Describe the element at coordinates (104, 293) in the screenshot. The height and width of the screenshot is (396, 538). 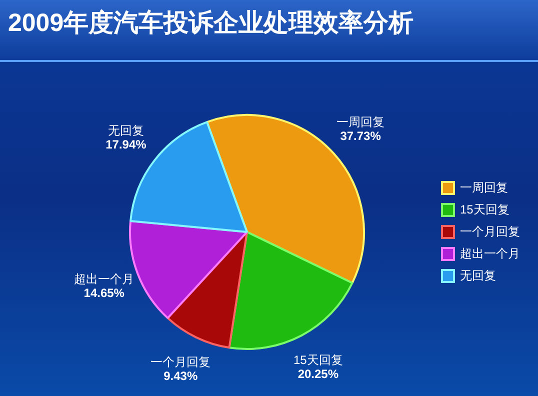
I see `data-label: 14.65%` at that location.